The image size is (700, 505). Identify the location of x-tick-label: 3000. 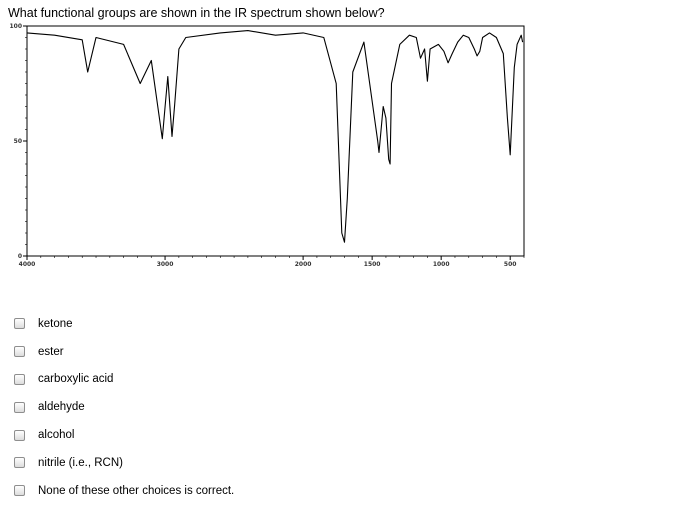
(165, 264).